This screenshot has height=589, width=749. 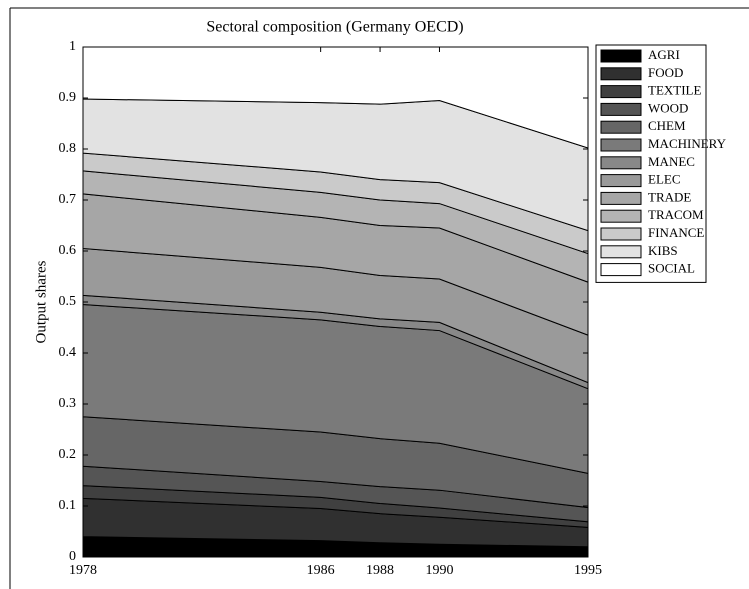 What do you see at coordinates (667, 125) in the screenshot?
I see `legend-label: CHEM` at bounding box center [667, 125].